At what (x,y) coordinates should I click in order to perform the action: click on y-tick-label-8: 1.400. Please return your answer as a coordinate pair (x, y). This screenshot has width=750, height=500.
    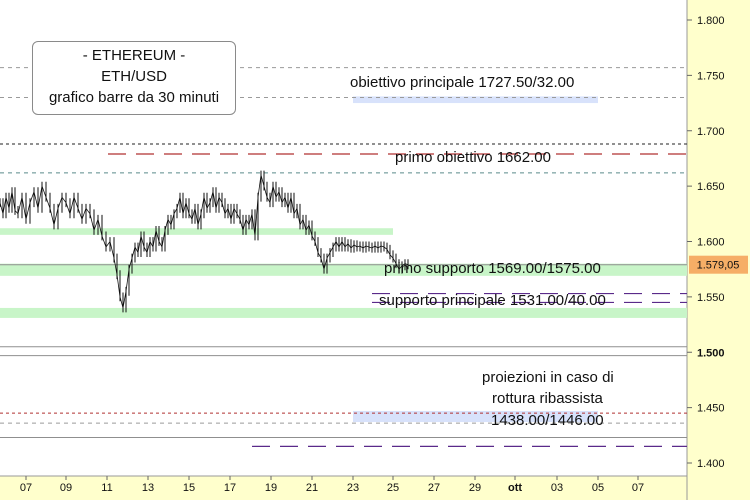
    Looking at the image, I should click on (711, 464).